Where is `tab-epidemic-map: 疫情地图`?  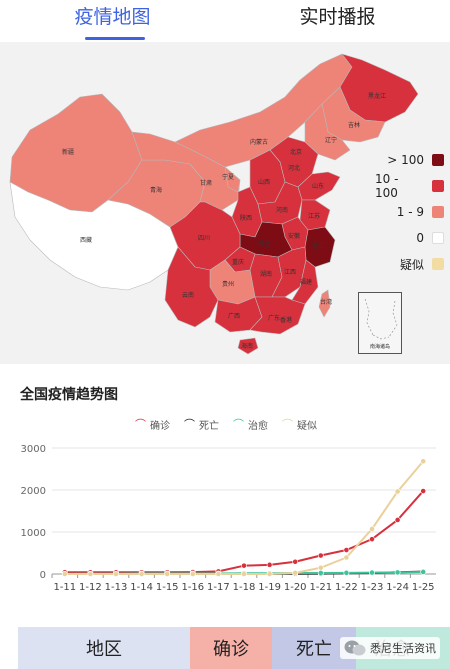 tab-epidemic-map: 疫情地图 is located at coordinates (112, 21).